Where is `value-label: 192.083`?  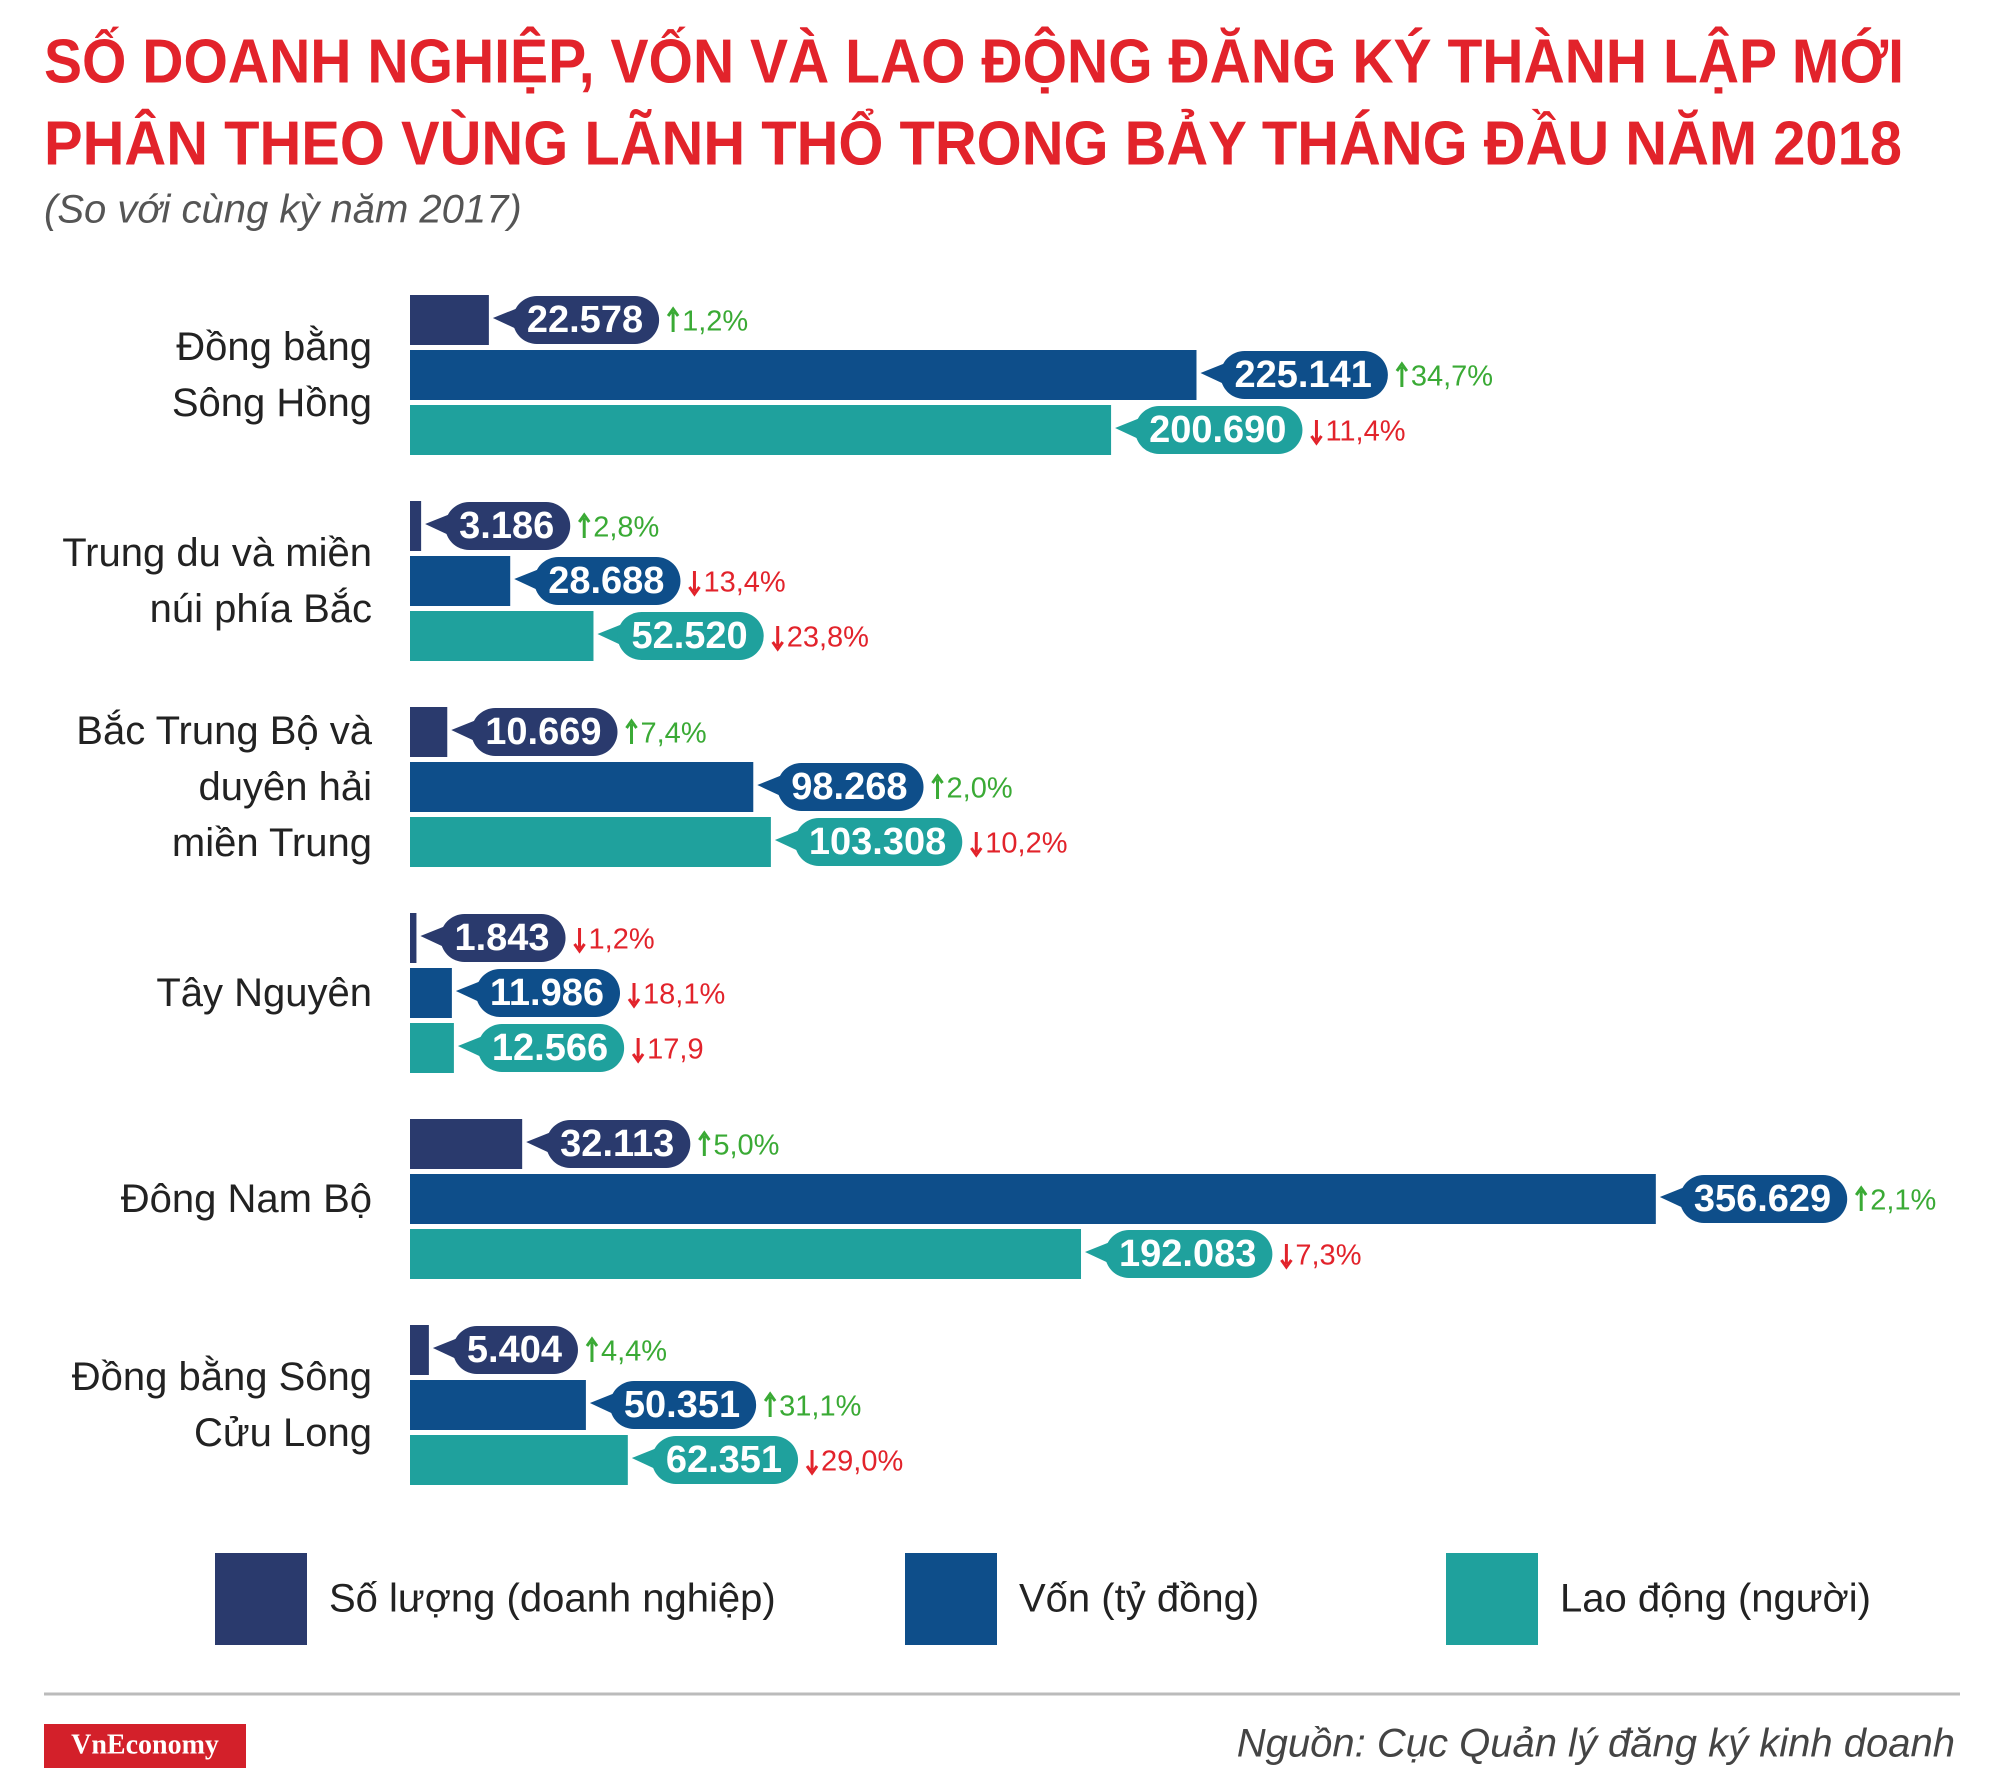
value-label: 192.083 is located at coordinates (1187, 1254).